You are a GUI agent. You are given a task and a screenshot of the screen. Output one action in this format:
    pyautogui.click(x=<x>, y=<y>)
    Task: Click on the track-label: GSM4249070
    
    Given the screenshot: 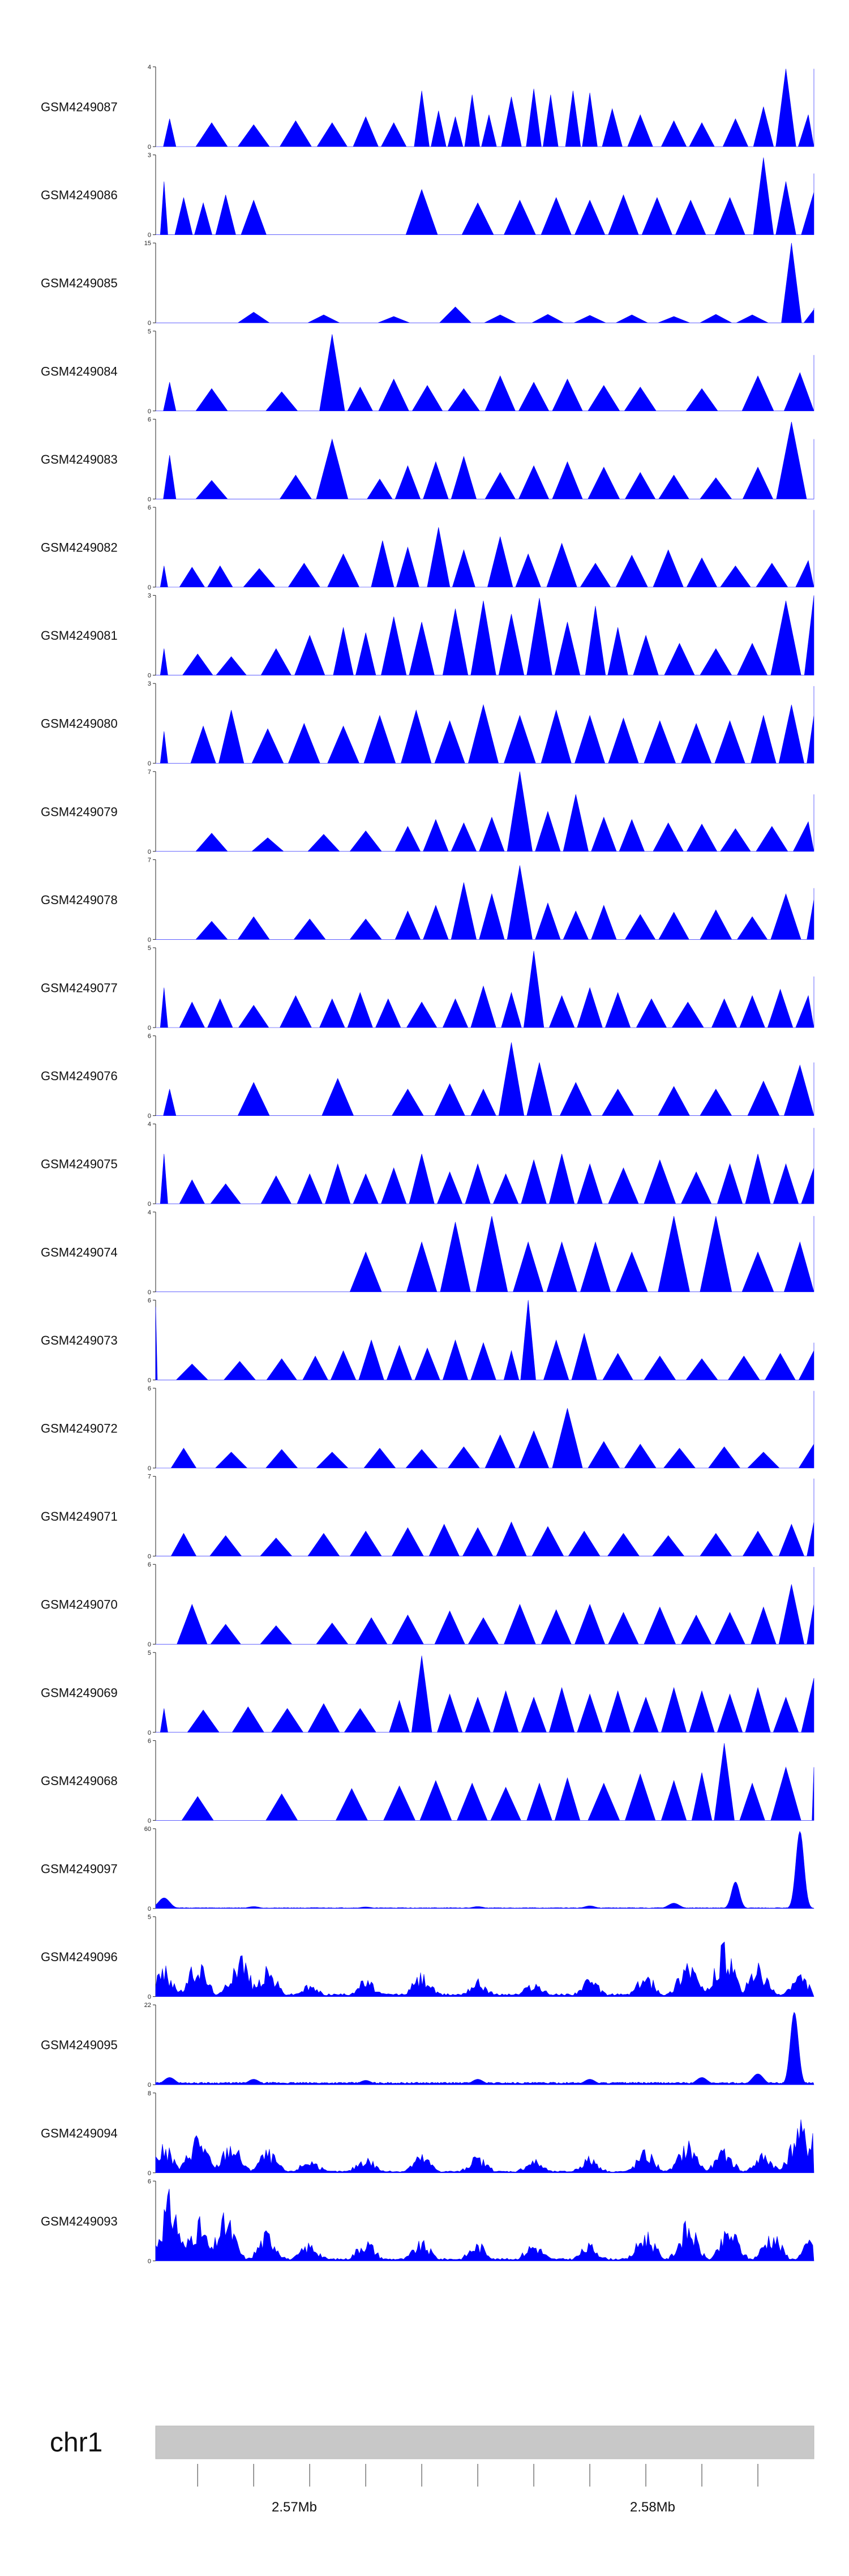 What is the action you would take?
    pyautogui.click(x=79, y=1605)
    